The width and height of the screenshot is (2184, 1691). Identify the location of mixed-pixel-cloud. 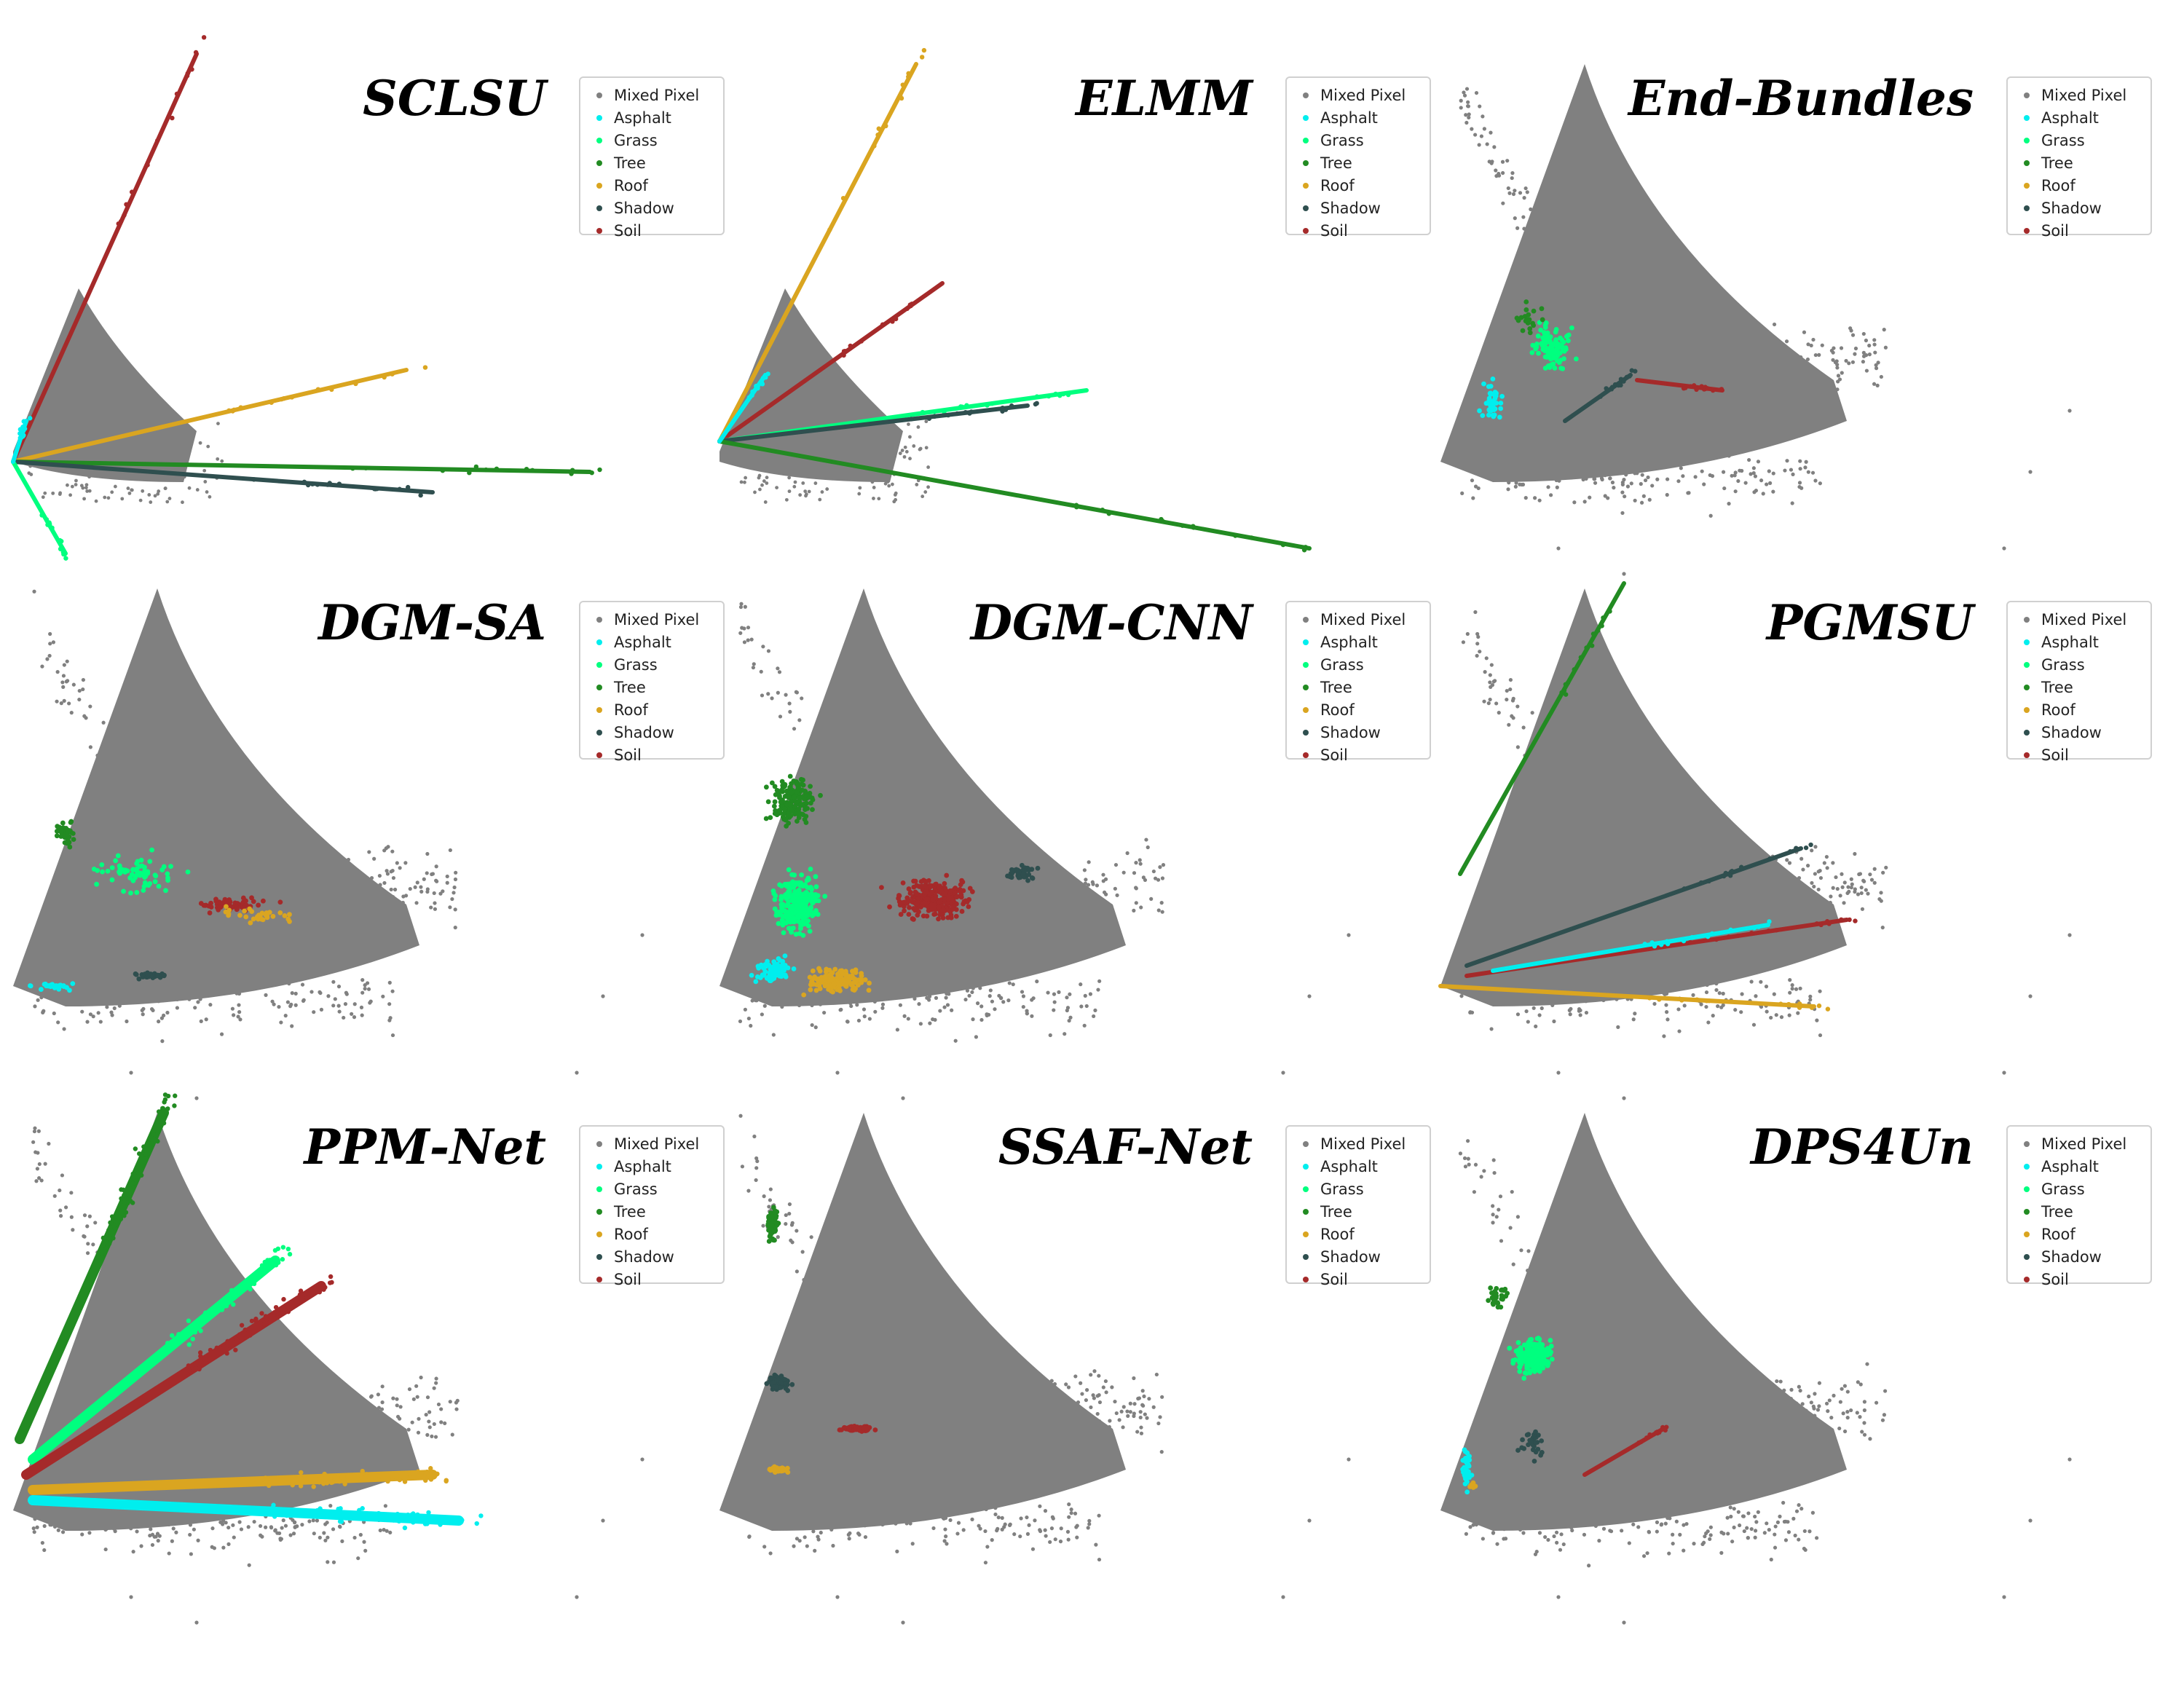
(1035, 844).